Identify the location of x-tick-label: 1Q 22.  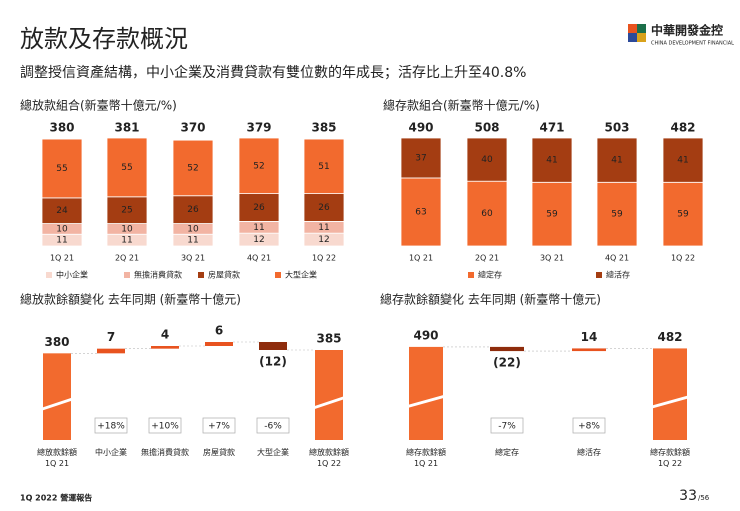
(324, 258).